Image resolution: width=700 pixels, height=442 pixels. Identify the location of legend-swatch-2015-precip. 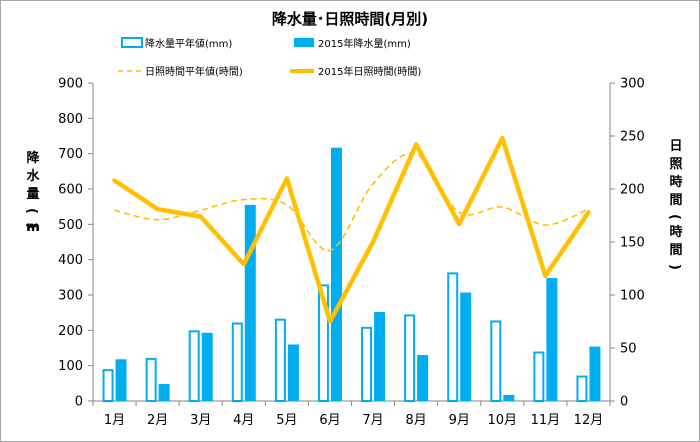
(304, 42).